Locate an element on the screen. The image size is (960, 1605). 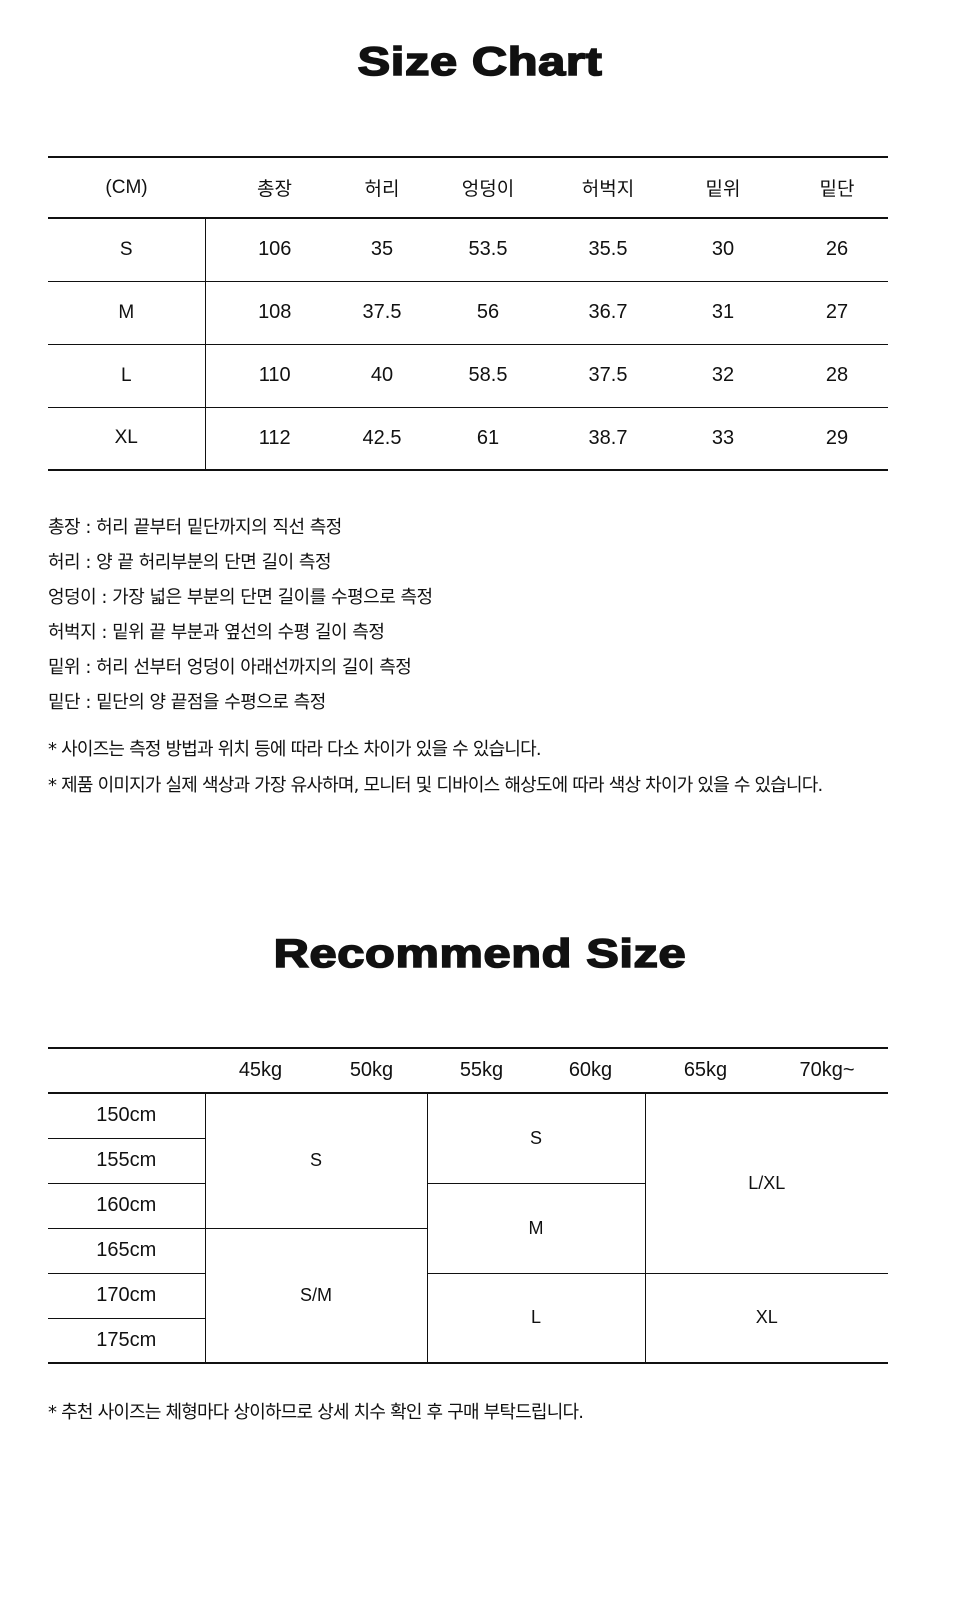
measurement-cell: 40 is located at coordinates (382, 375).